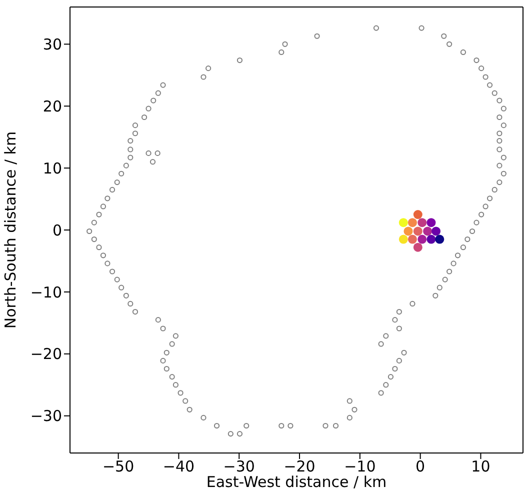 This screenshot has height=493, width=525. Describe the element at coordinates (239, 467) in the screenshot. I see `x-tick-label: −30` at that location.